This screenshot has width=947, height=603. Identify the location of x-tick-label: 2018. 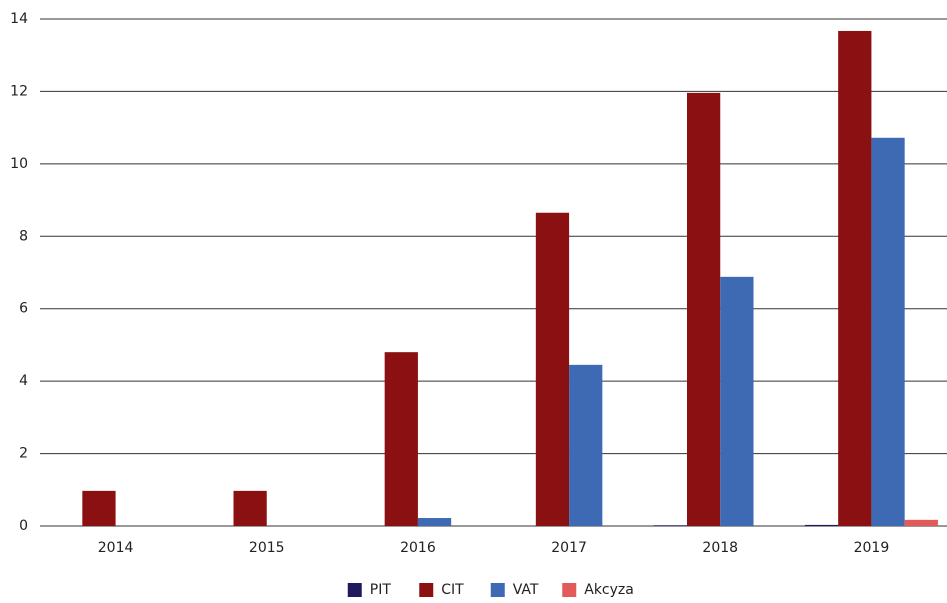
(720, 548).